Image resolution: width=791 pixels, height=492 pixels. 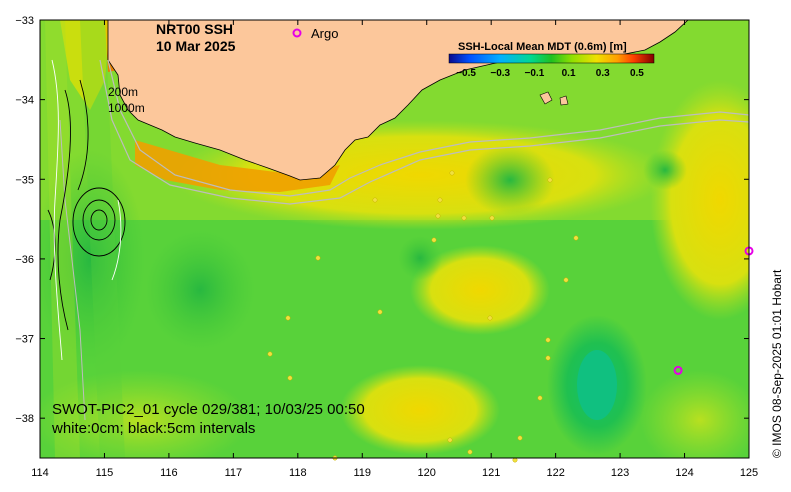 I want to click on colorbar-ticks: −0.5 −0.3 −0.1 0.1 0.3 0.5, so click(x=550, y=73).